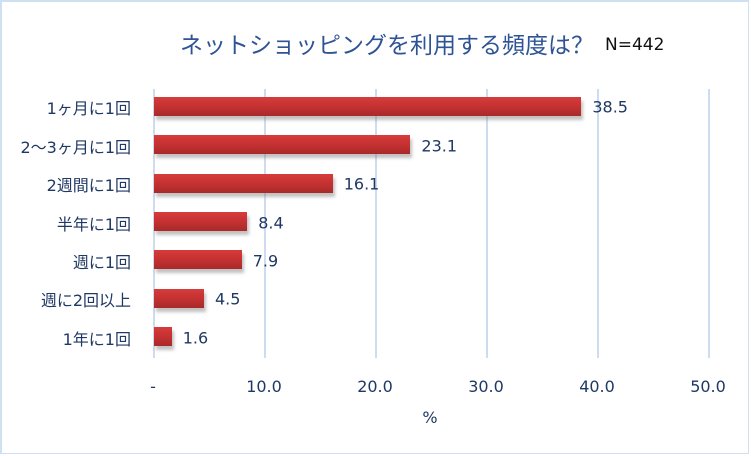 The image size is (751, 456). What do you see at coordinates (375, 386) in the screenshot?
I see `x-tick-label: 20.0` at bounding box center [375, 386].